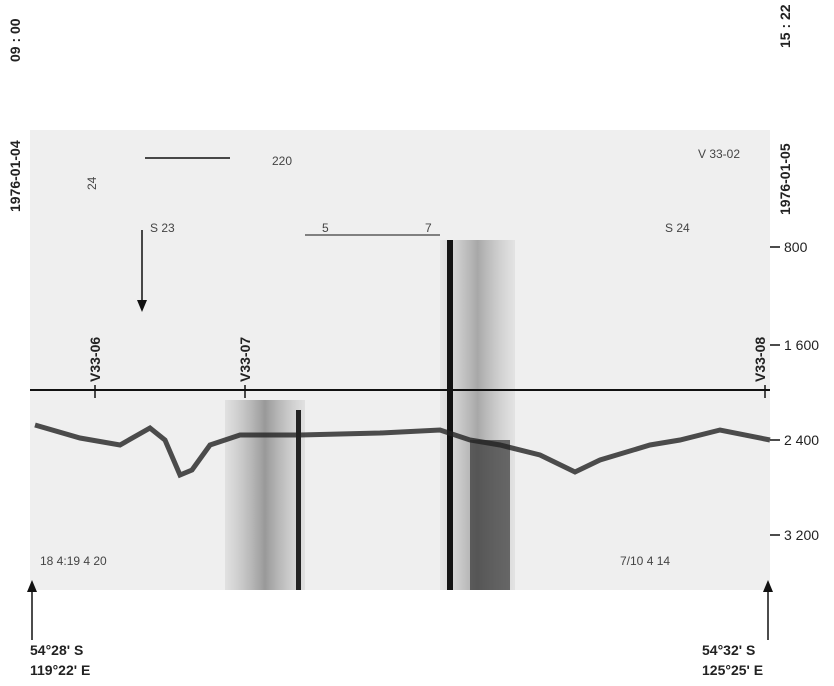 This screenshot has height=686, width=834. Describe the element at coordinates (796, 247) in the screenshot. I see `depth-label: 800` at that location.